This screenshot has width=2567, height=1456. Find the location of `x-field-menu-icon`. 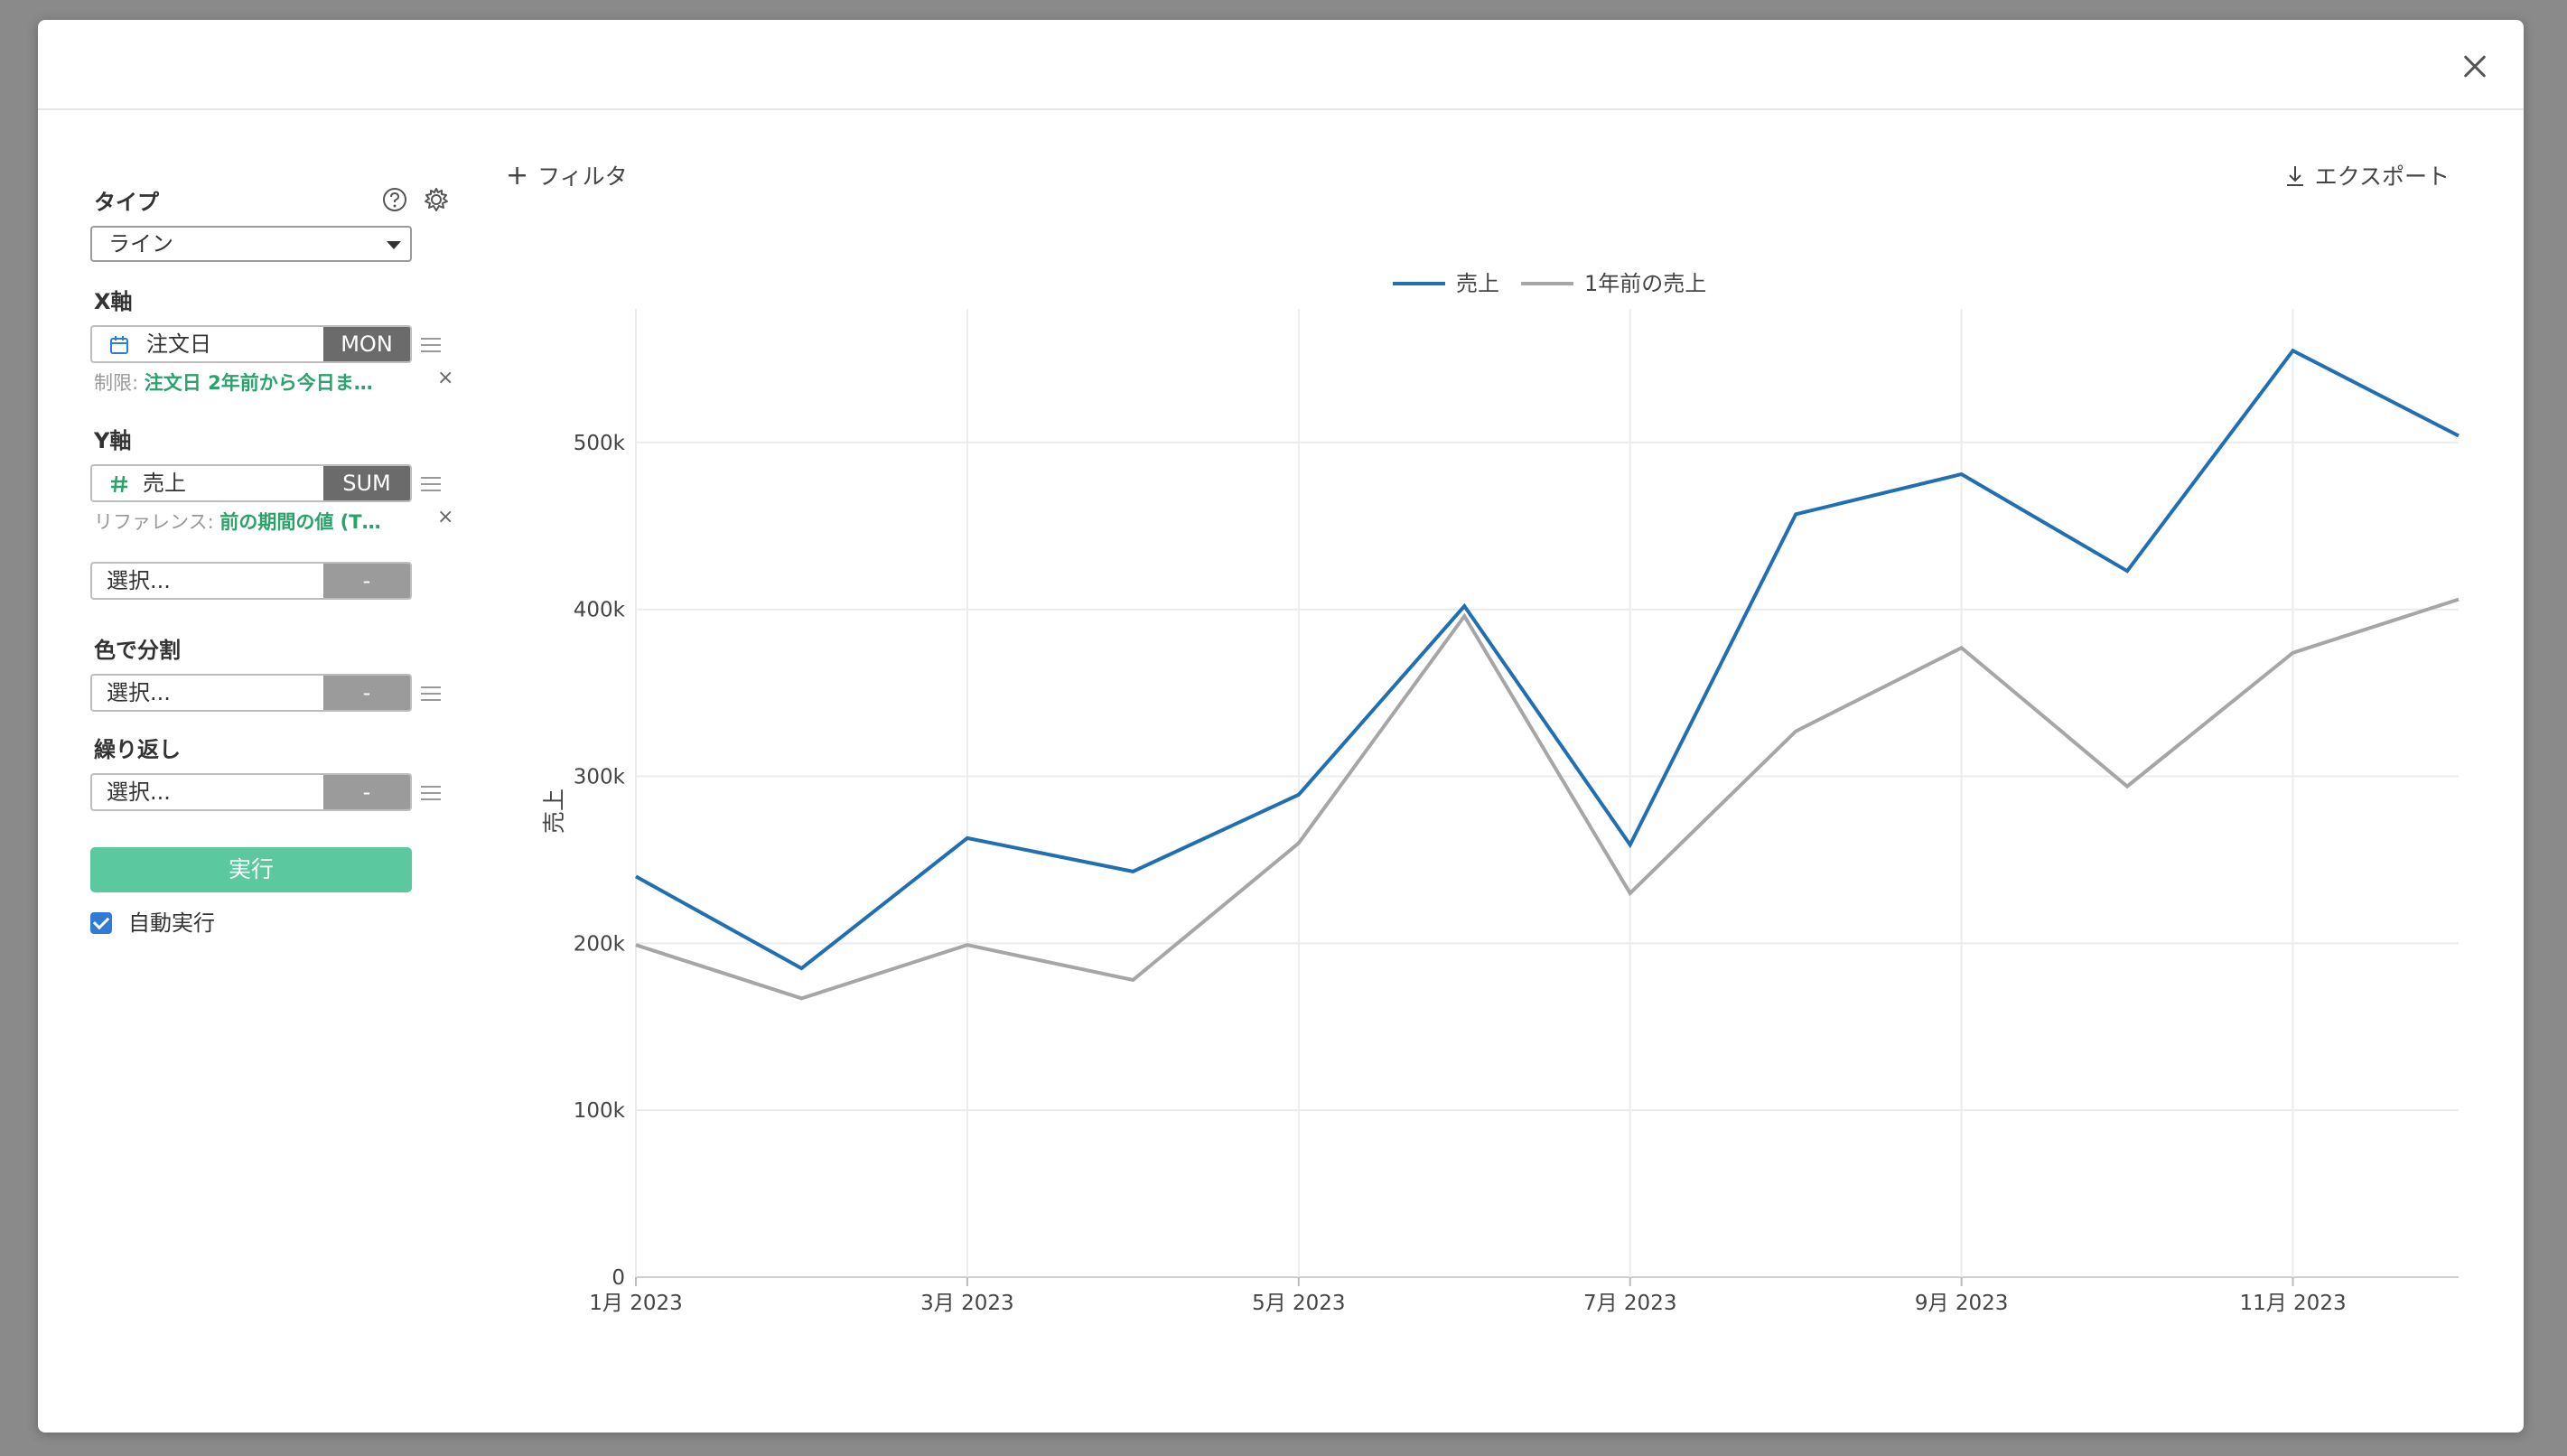

x-field-menu-icon is located at coordinates (431, 346).